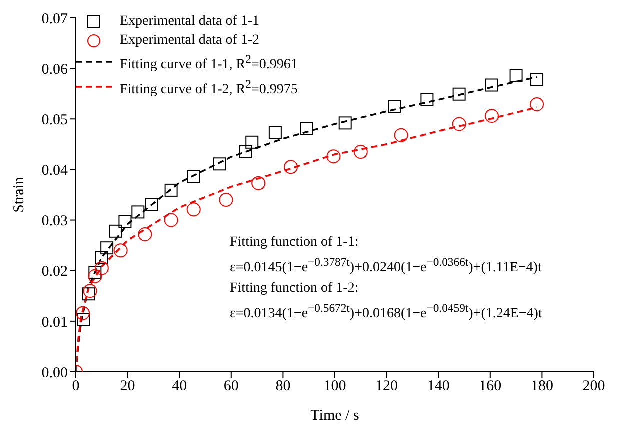  What do you see at coordinates (55, 272) in the screenshot?
I see `y-tick-label: 0.02` at bounding box center [55, 272].